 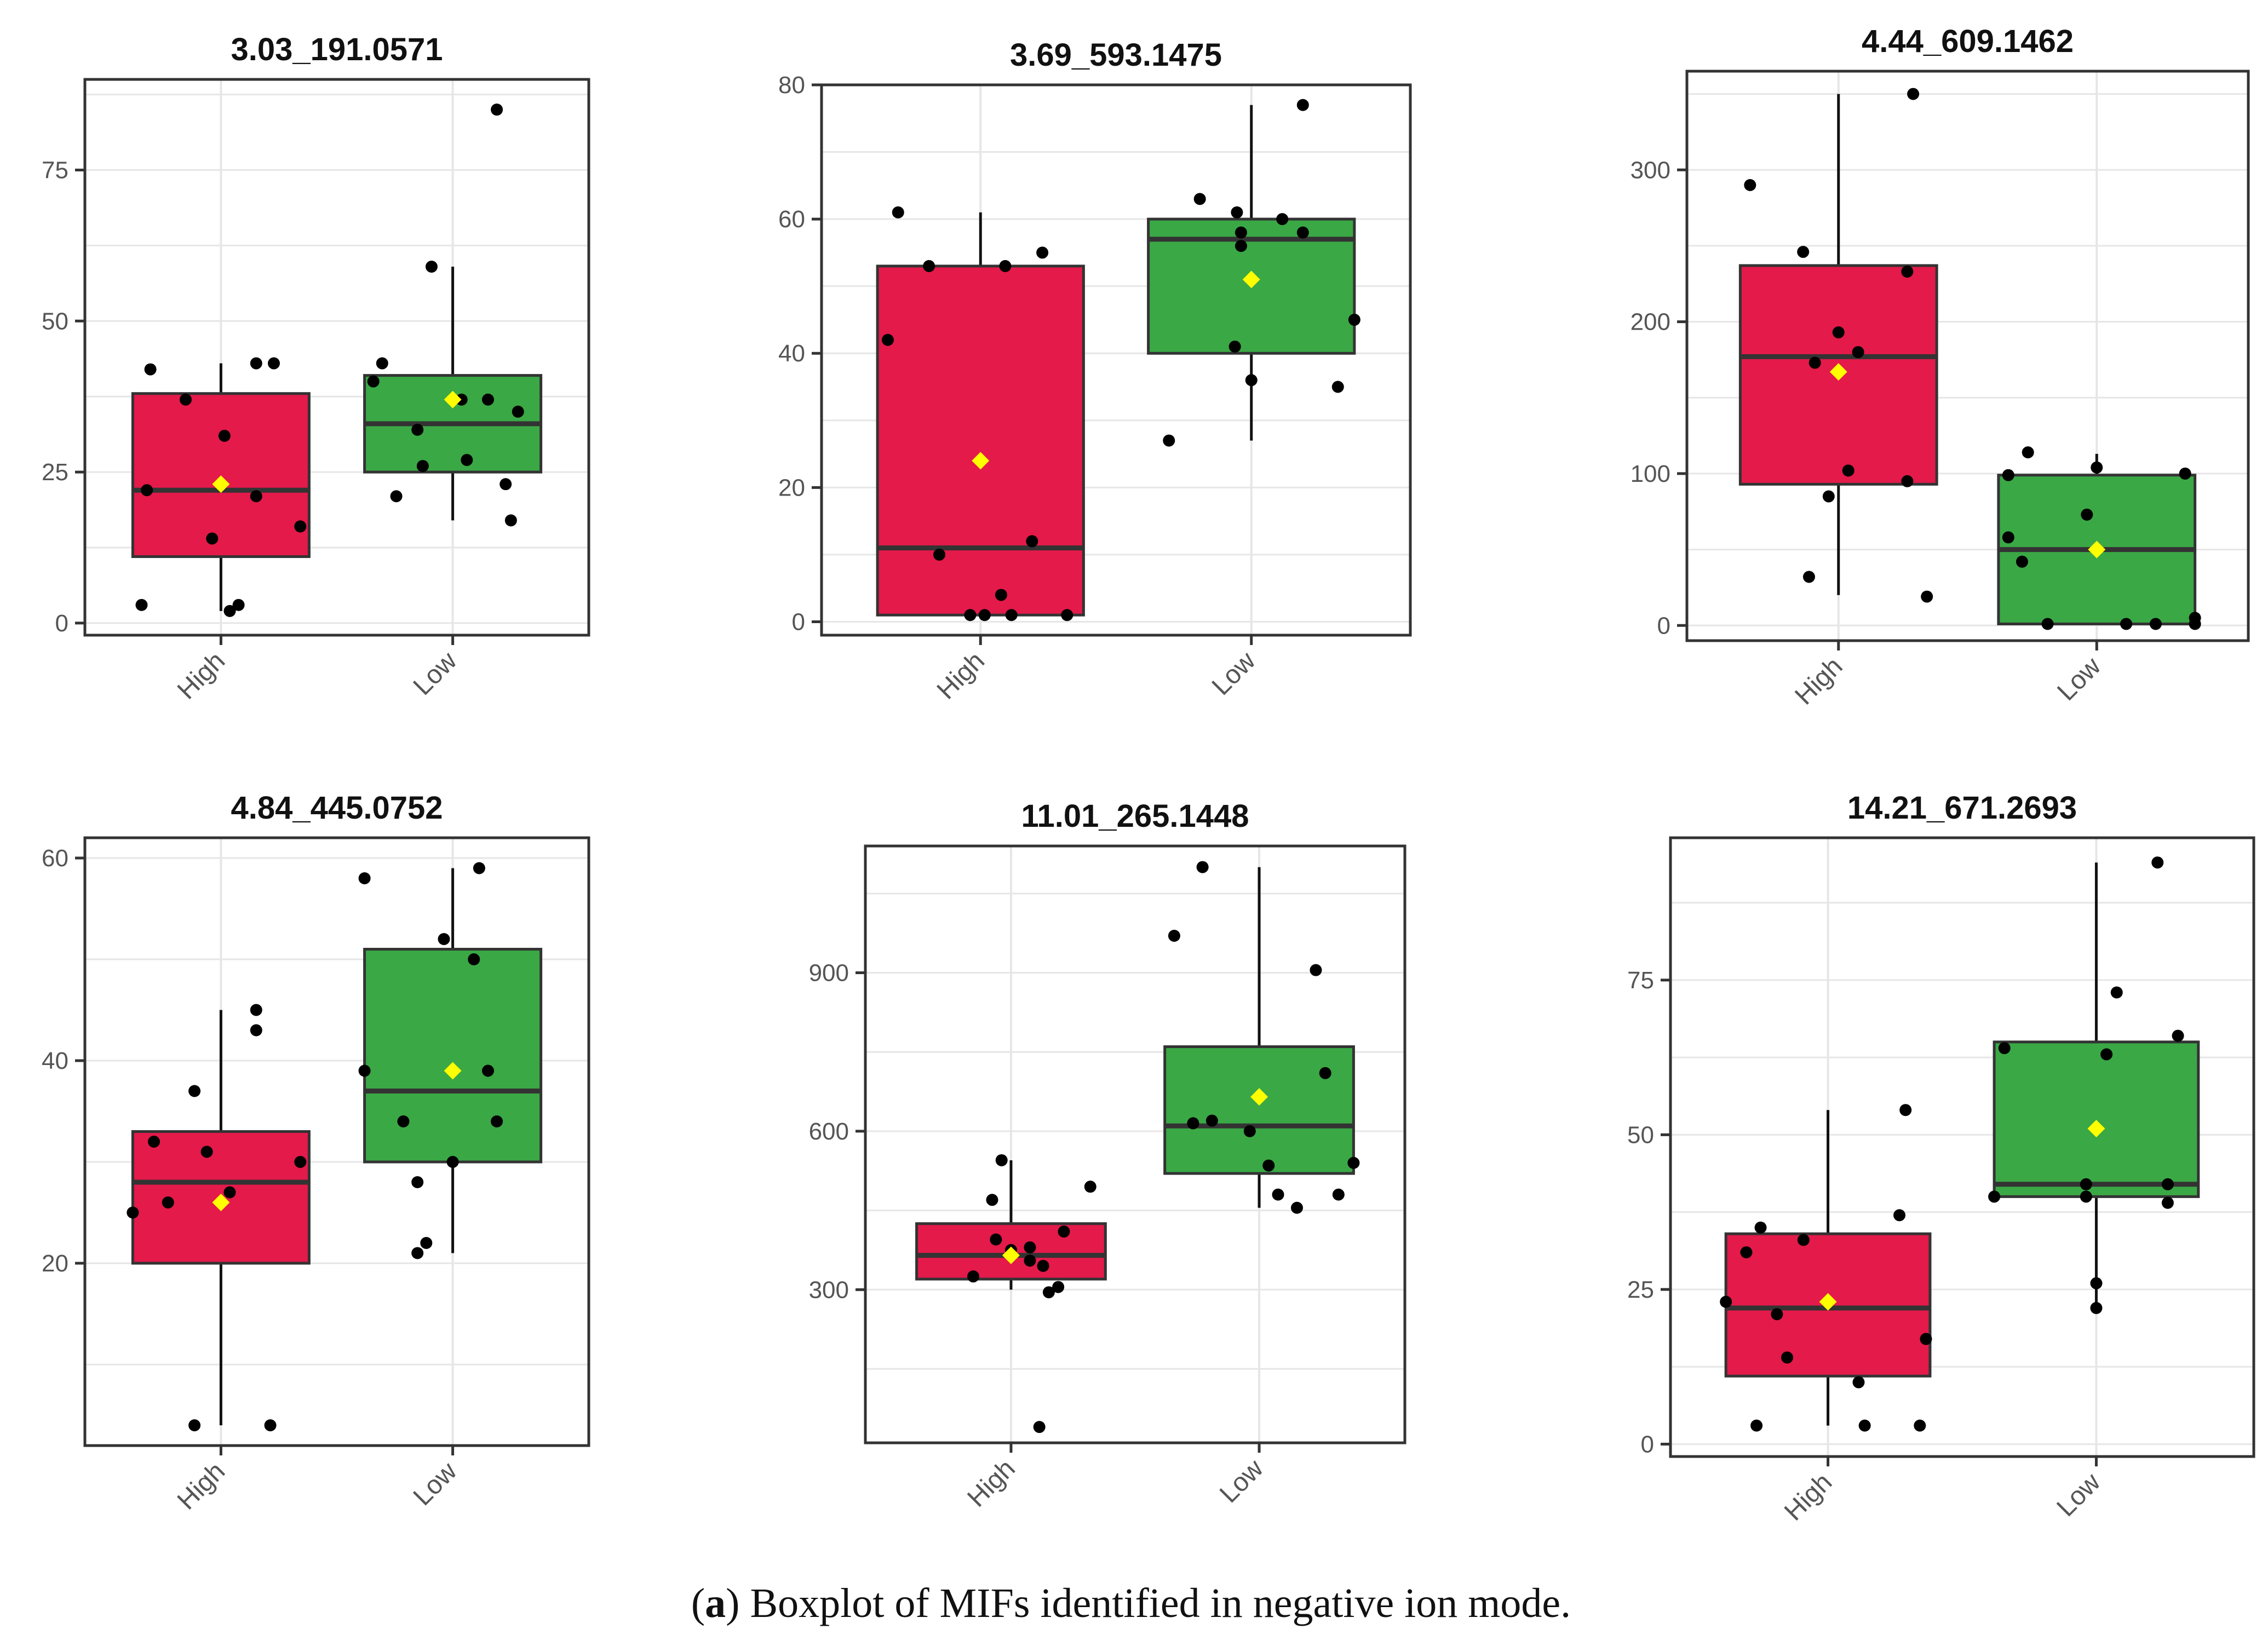 I want to click on chart-title: 14.21_671.2693, so click(x=1962, y=808).